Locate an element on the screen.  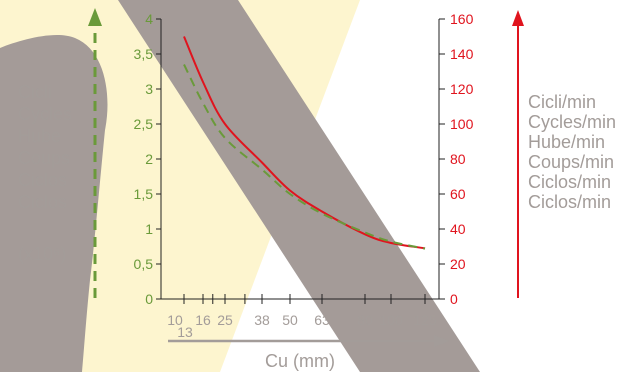
left-tick-label: 3 is located at coordinates (149, 89).